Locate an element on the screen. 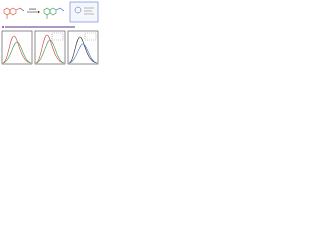  inset-box is located at coordinates (84, 12).